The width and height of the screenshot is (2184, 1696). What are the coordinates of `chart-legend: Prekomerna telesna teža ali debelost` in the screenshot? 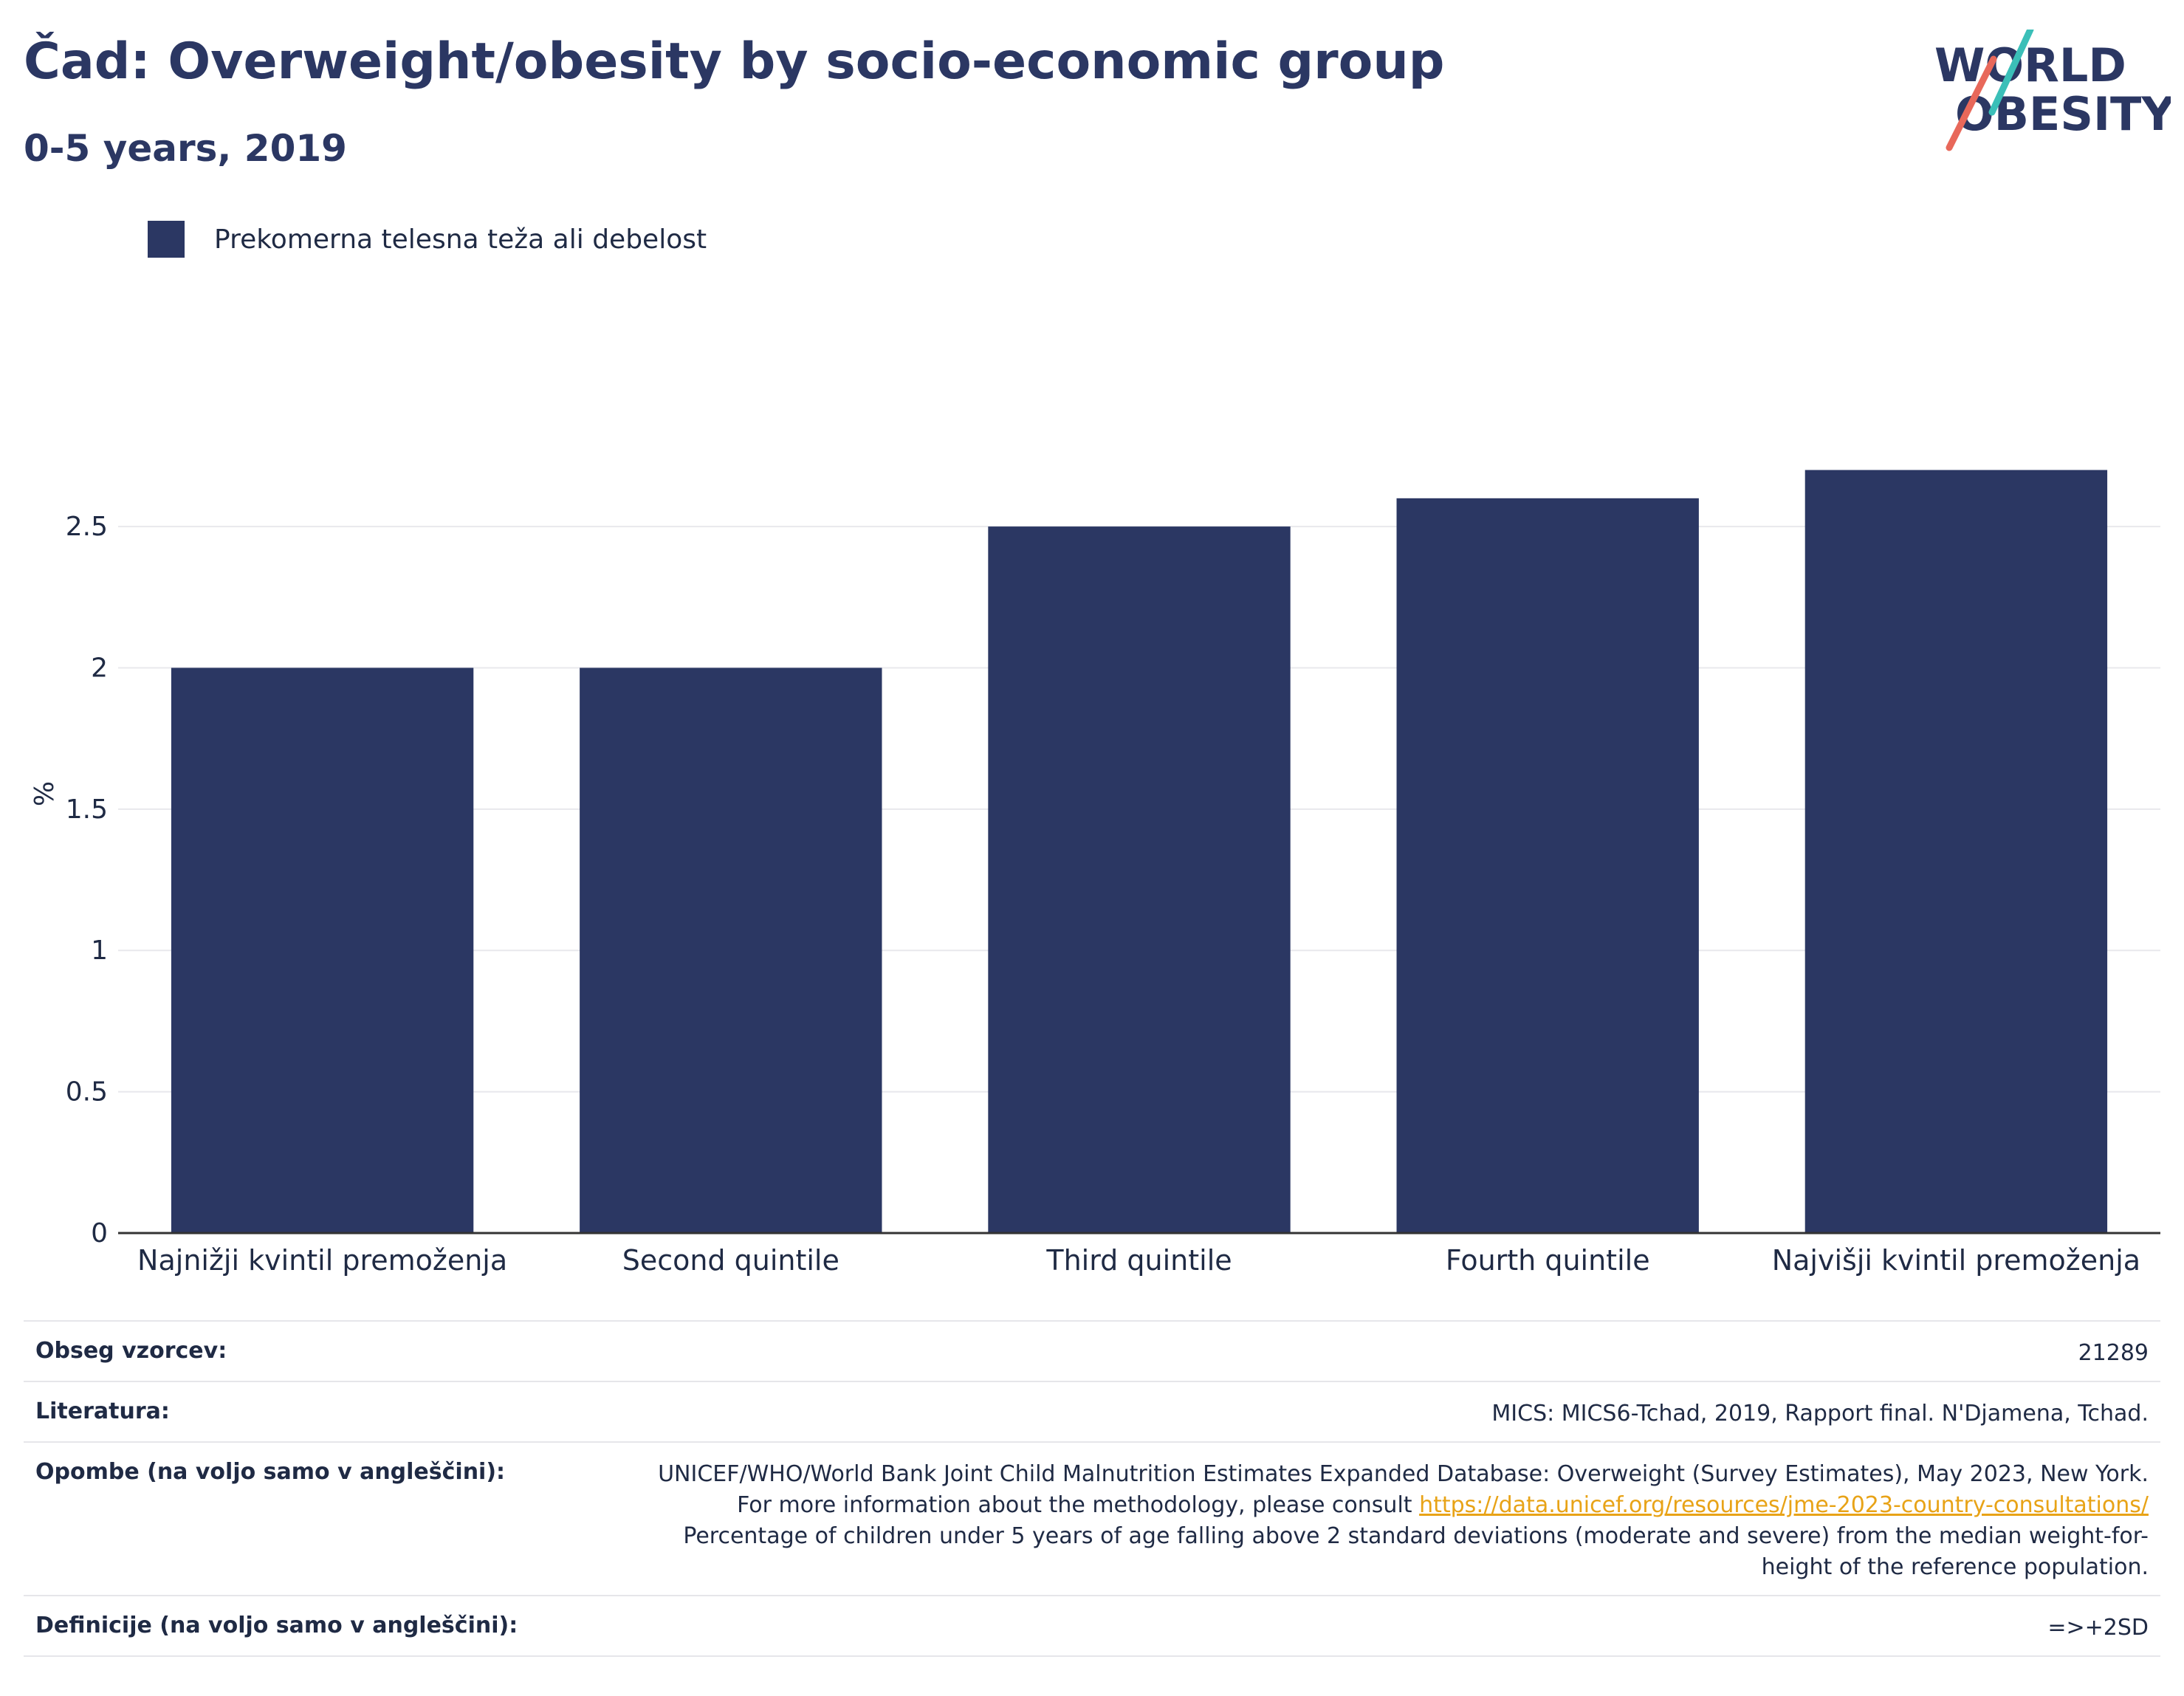 It's located at (428, 239).